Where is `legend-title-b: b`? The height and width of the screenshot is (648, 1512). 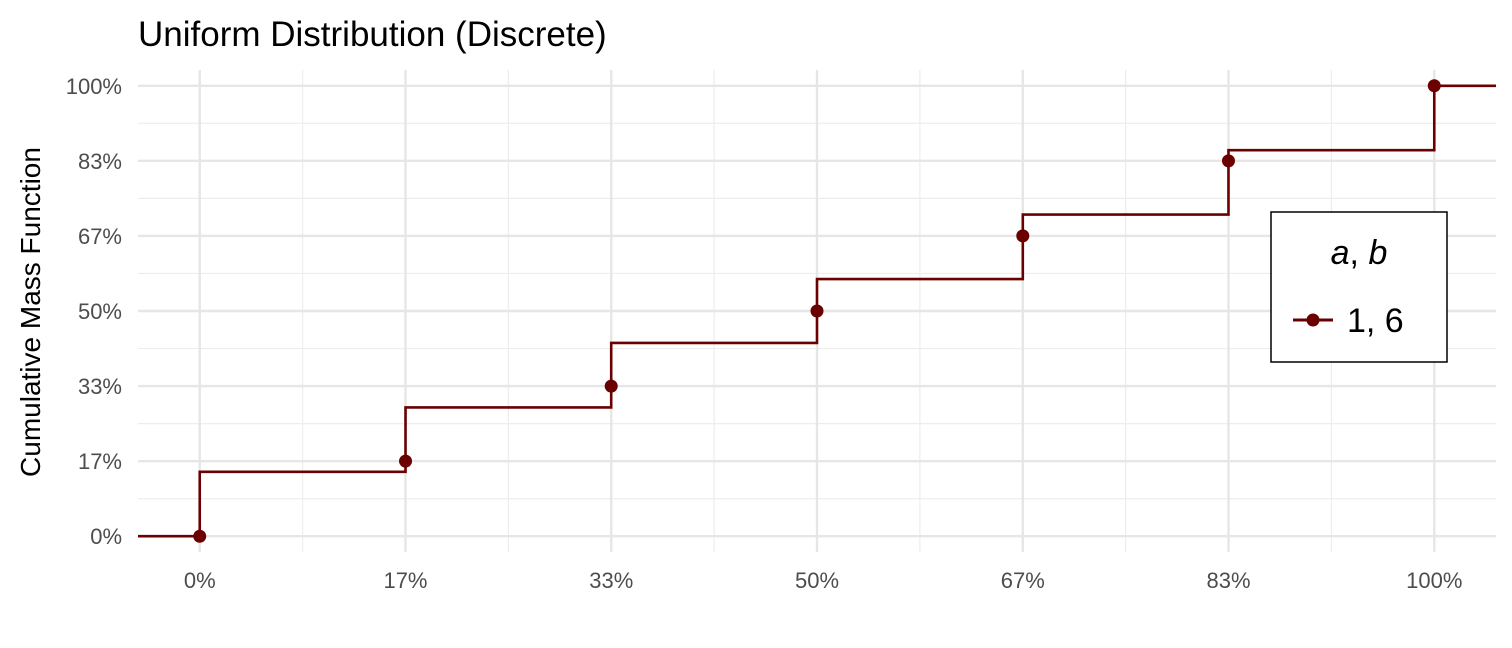 legend-title-b: b is located at coordinates (1377, 253).